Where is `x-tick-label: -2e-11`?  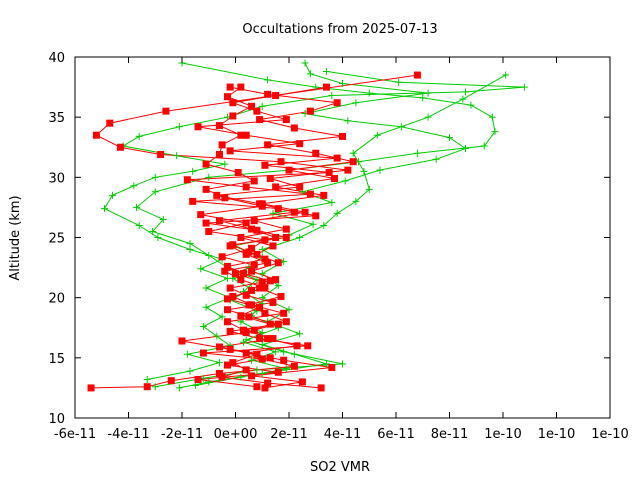 x-tick-label: -2e-11 is located at coordinates (182, 434).